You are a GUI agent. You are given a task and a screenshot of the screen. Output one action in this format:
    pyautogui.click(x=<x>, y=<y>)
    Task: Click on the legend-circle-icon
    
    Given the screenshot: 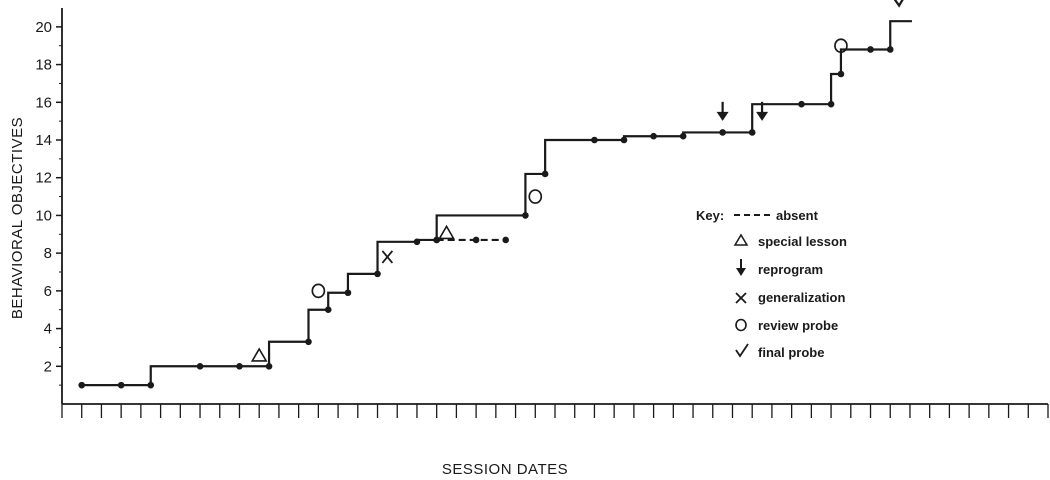 What is the action you would take?
    pyautogui.click(x=741, y=325)
    